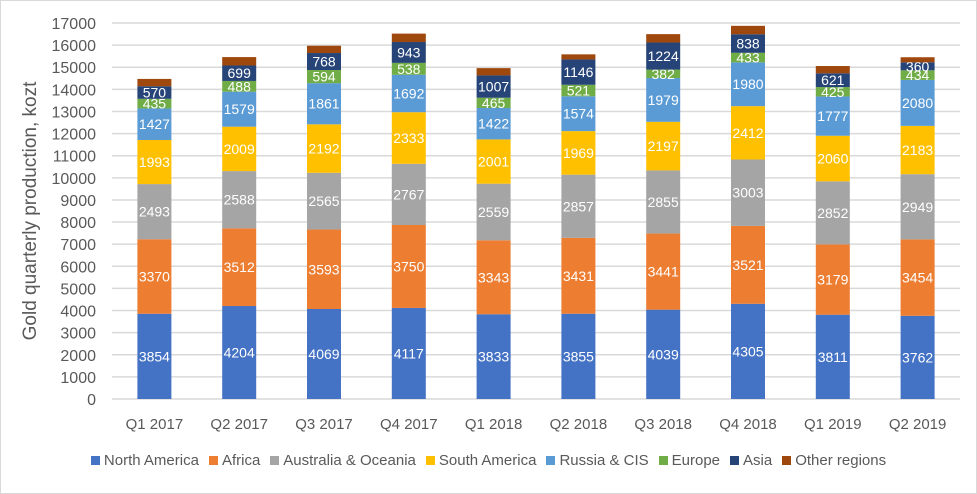  Describe the element at coordinates (154, 276) in the screenshot. I see `data-label: 3370` at that location.